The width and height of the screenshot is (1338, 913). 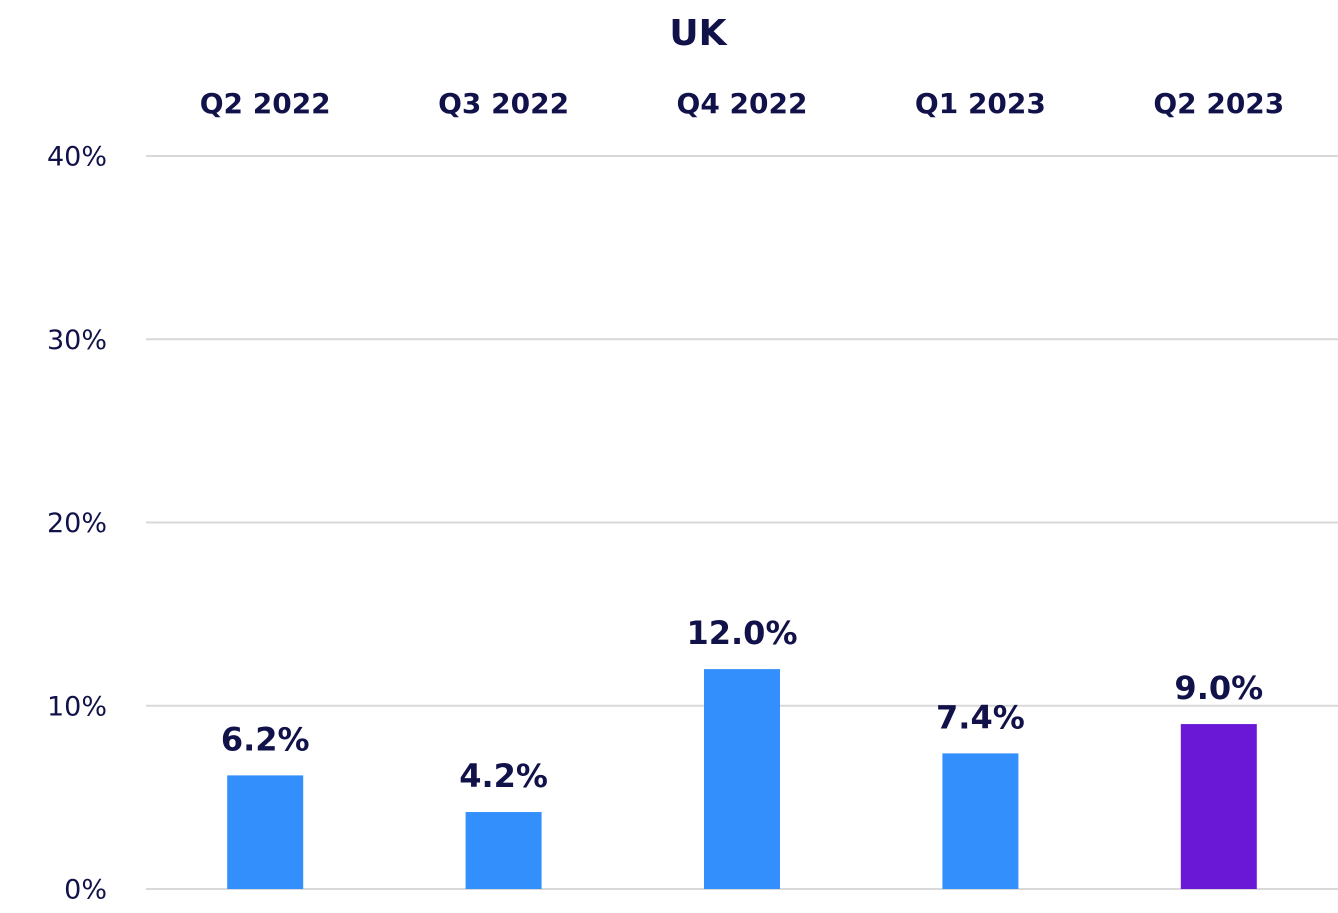 What do you see at coordinates (1218, 103) in the screenshot?
I see `x-tick-label: Q2 2023` at bounding box center [1218, 103].